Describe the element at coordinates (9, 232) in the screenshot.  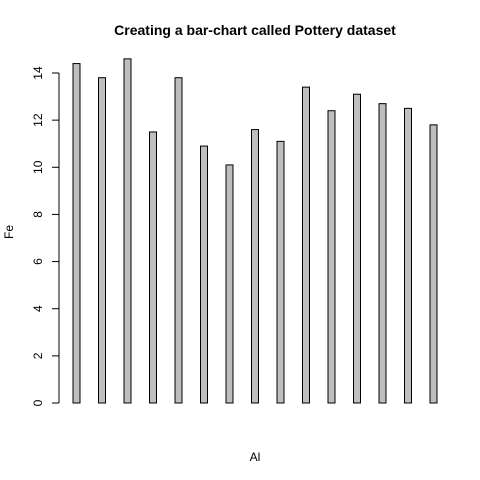
I see `y-axis-label: Fe` at that location.